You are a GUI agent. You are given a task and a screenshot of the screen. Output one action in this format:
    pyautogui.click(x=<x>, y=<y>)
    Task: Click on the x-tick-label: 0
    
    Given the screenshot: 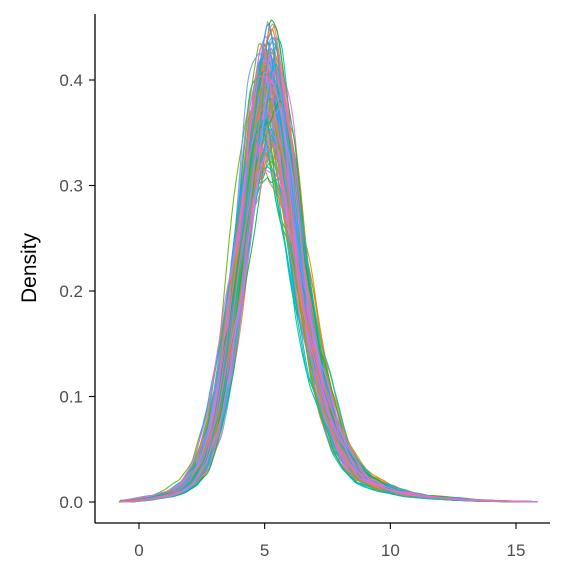 What is the action you would take?
    pyautogui.click(x=138, y=550)
    